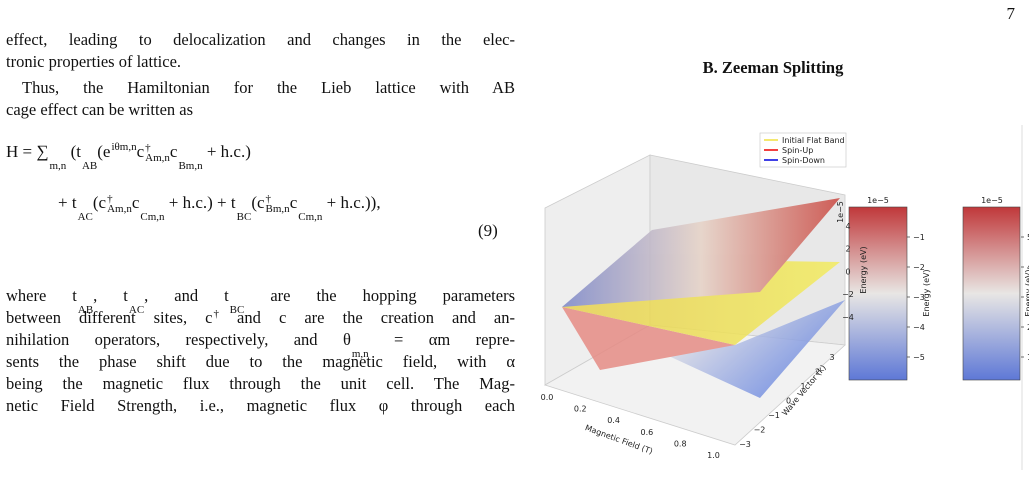 This screenshot has height=480, width=1029. What do you see at coordinates (184, 295) in the screenshot?
I see `text-run: , and` at bounding box center [184, 295].